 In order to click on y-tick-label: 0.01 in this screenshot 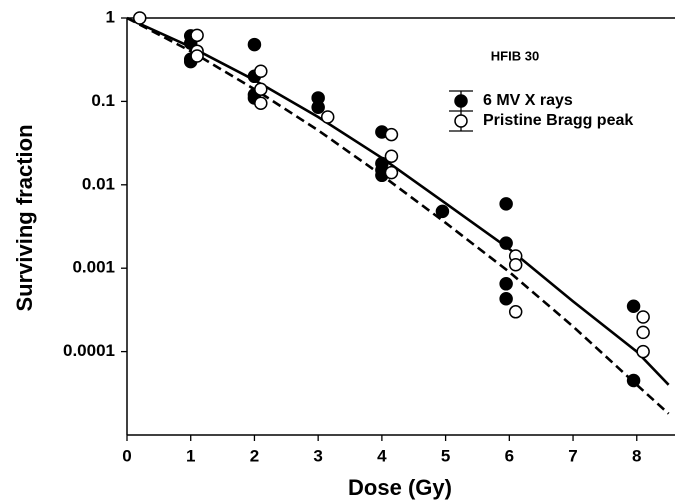, I will do `click(98, 183)`.